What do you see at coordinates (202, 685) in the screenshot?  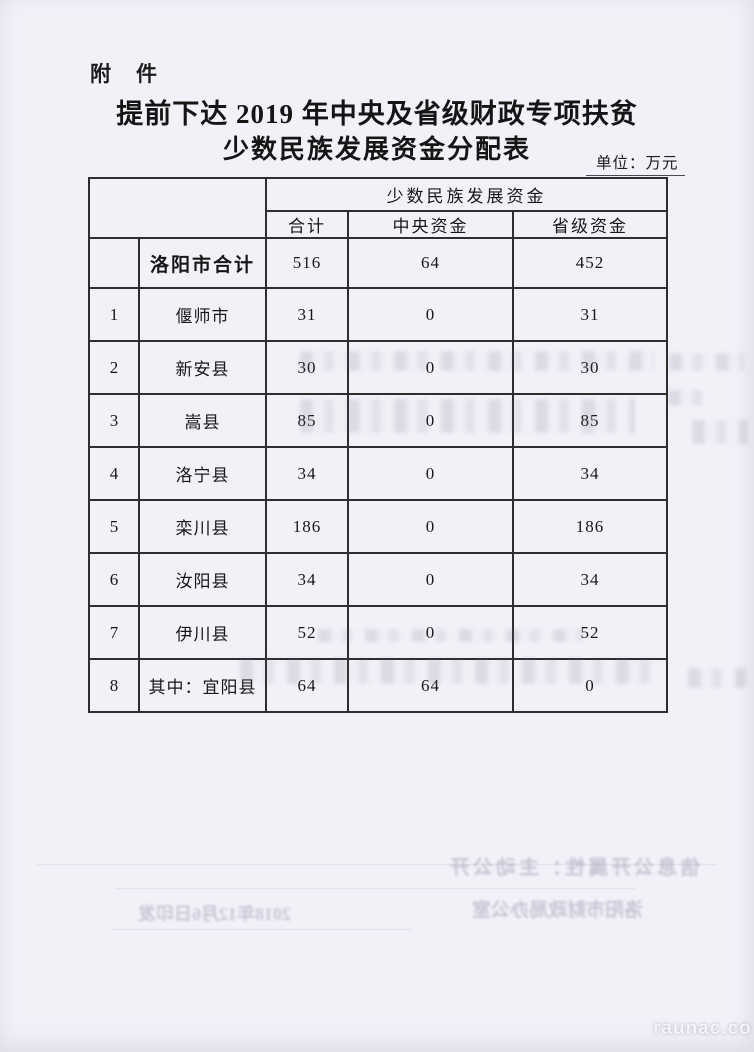 I see `row-name-cell: 其中：宜阳县` at bounding box center [202, 685].